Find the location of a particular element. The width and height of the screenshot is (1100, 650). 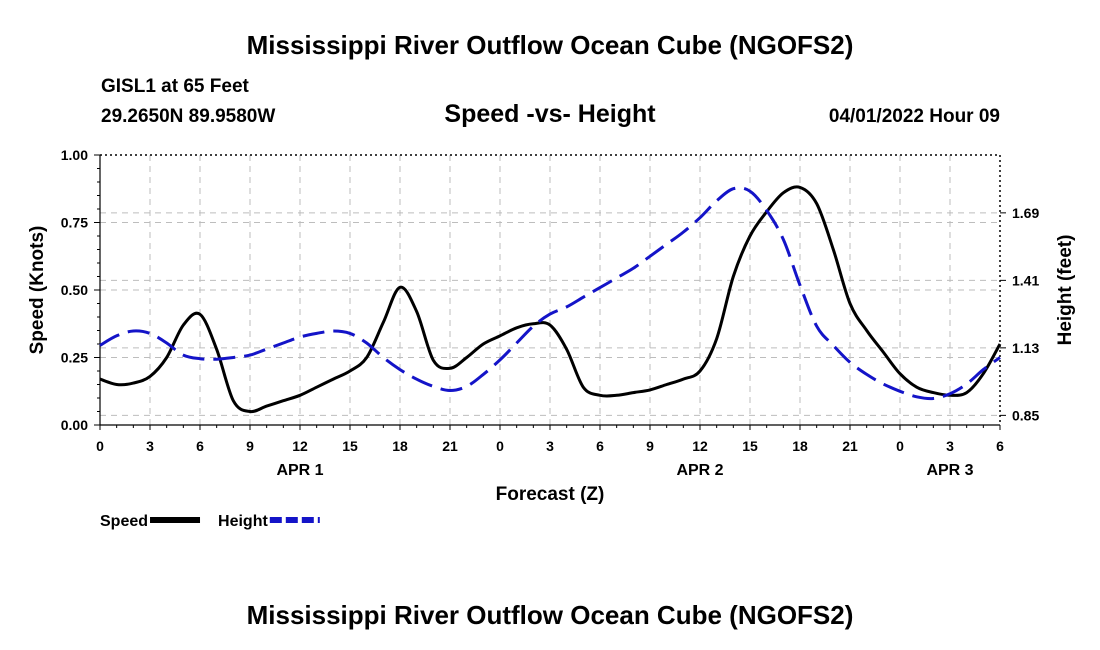

legend-label-speed: Speed is located at coordinates (124, 521).